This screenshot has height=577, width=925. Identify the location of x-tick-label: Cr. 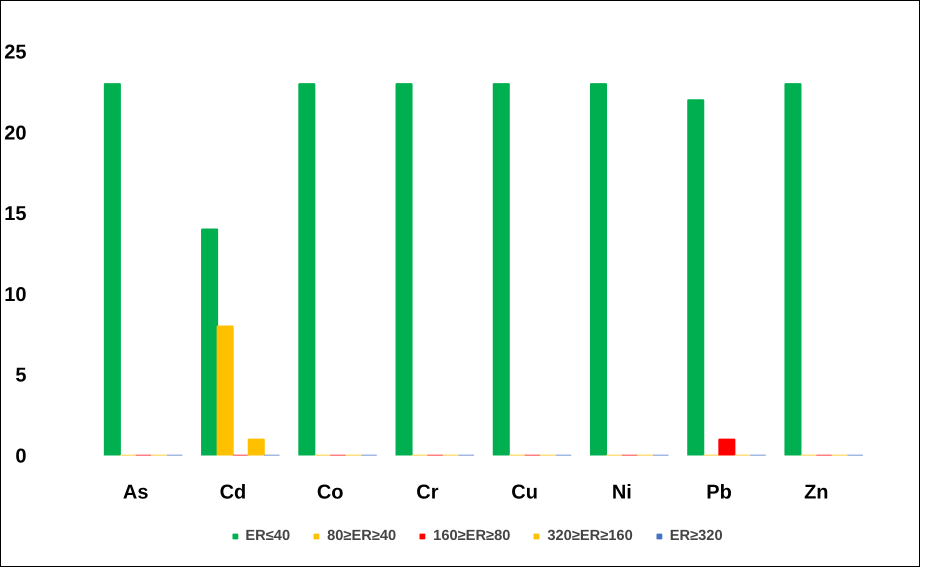
(427, 493).